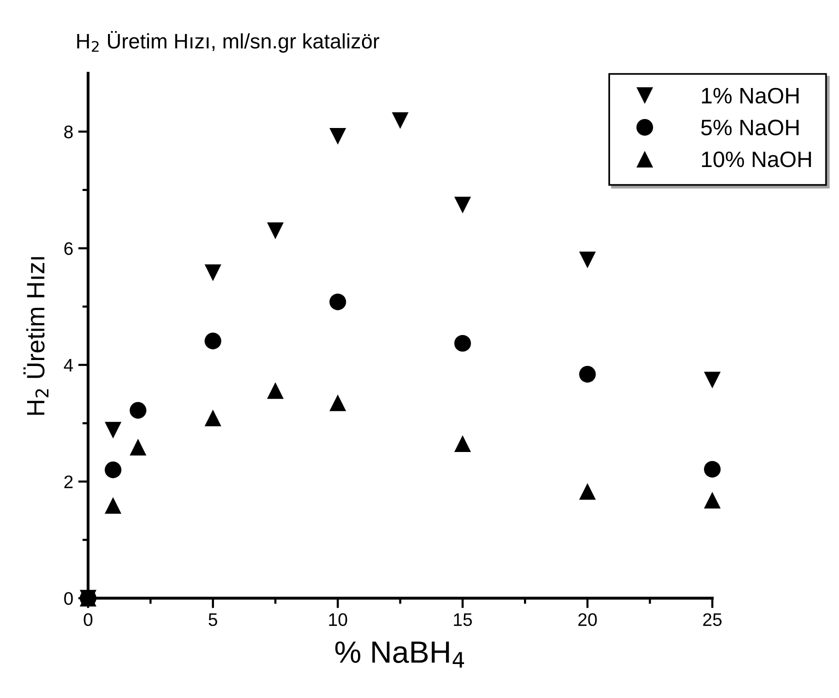  I want to click on y-tick-label: 4, so click(68, 365).